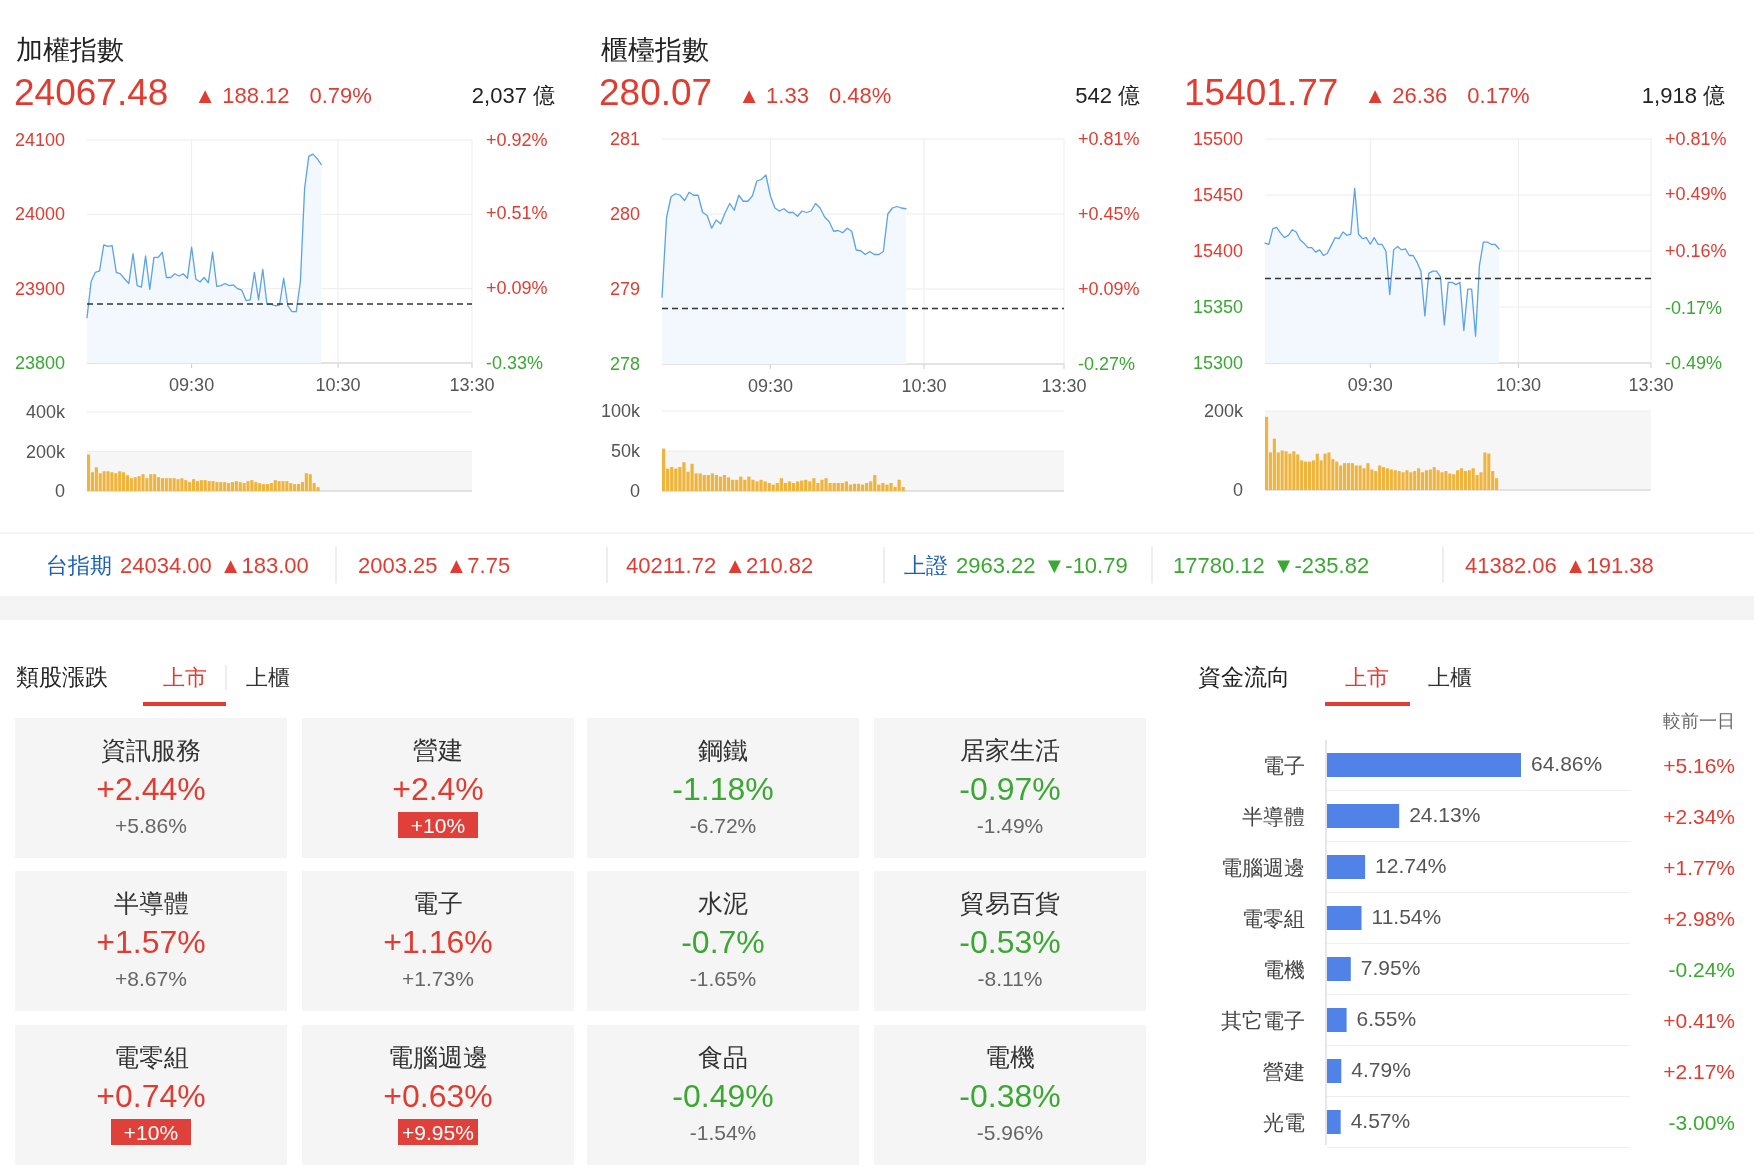 This screenshot has width=1754, height=1168. What do you see at coordinates (1511, 565) in the screenshot?
I see `text: 41382.06` at bounding box center [1511, 565].